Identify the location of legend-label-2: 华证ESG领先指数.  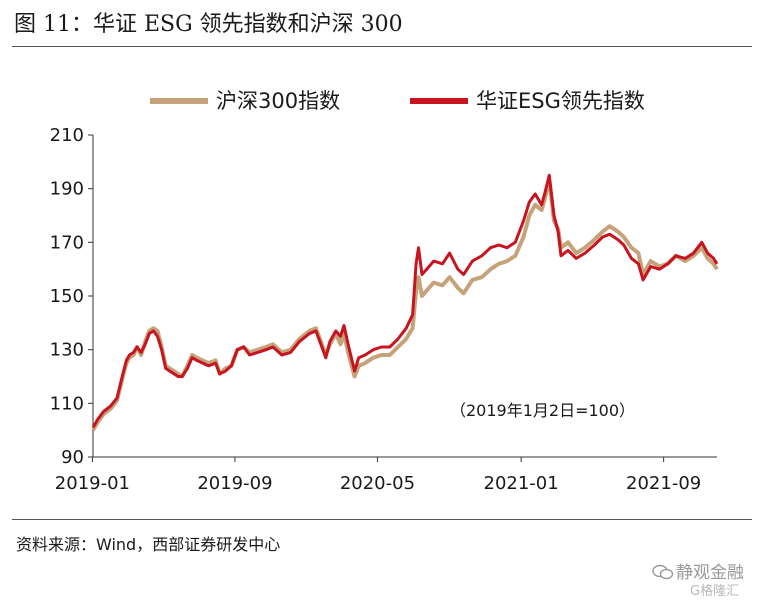
(560, 101).